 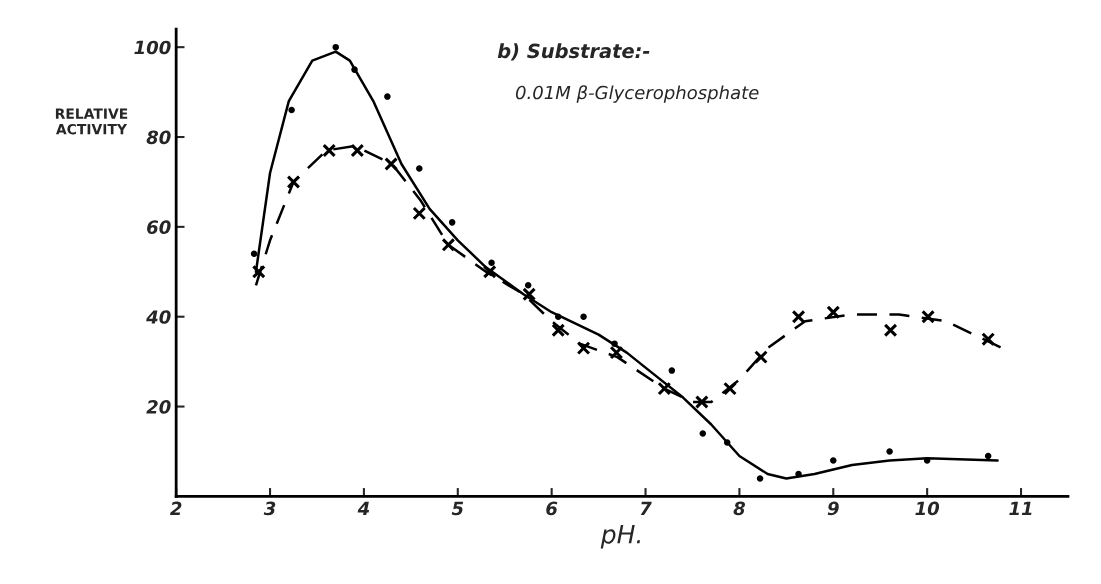 What do you see at coordinates (159, 227) in the screenshot?
I see `y-tick-label: 60` at bounding box center [159, 227].